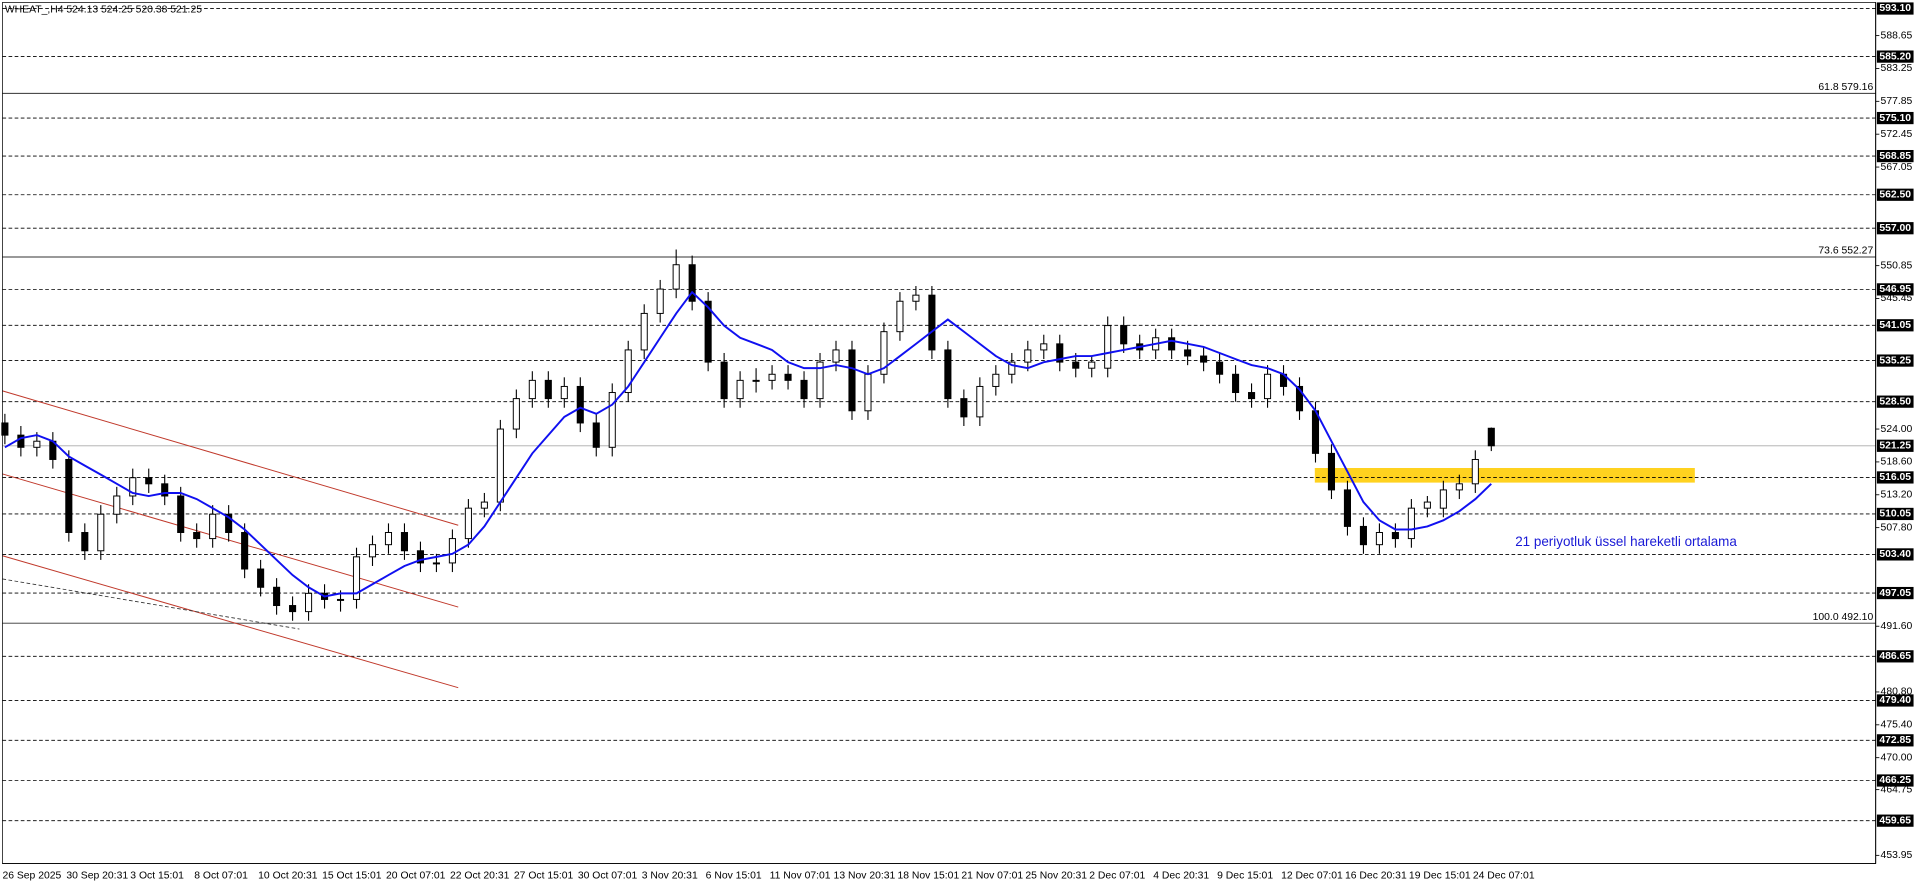  I want to click on support-zone, so click(1504, 475).